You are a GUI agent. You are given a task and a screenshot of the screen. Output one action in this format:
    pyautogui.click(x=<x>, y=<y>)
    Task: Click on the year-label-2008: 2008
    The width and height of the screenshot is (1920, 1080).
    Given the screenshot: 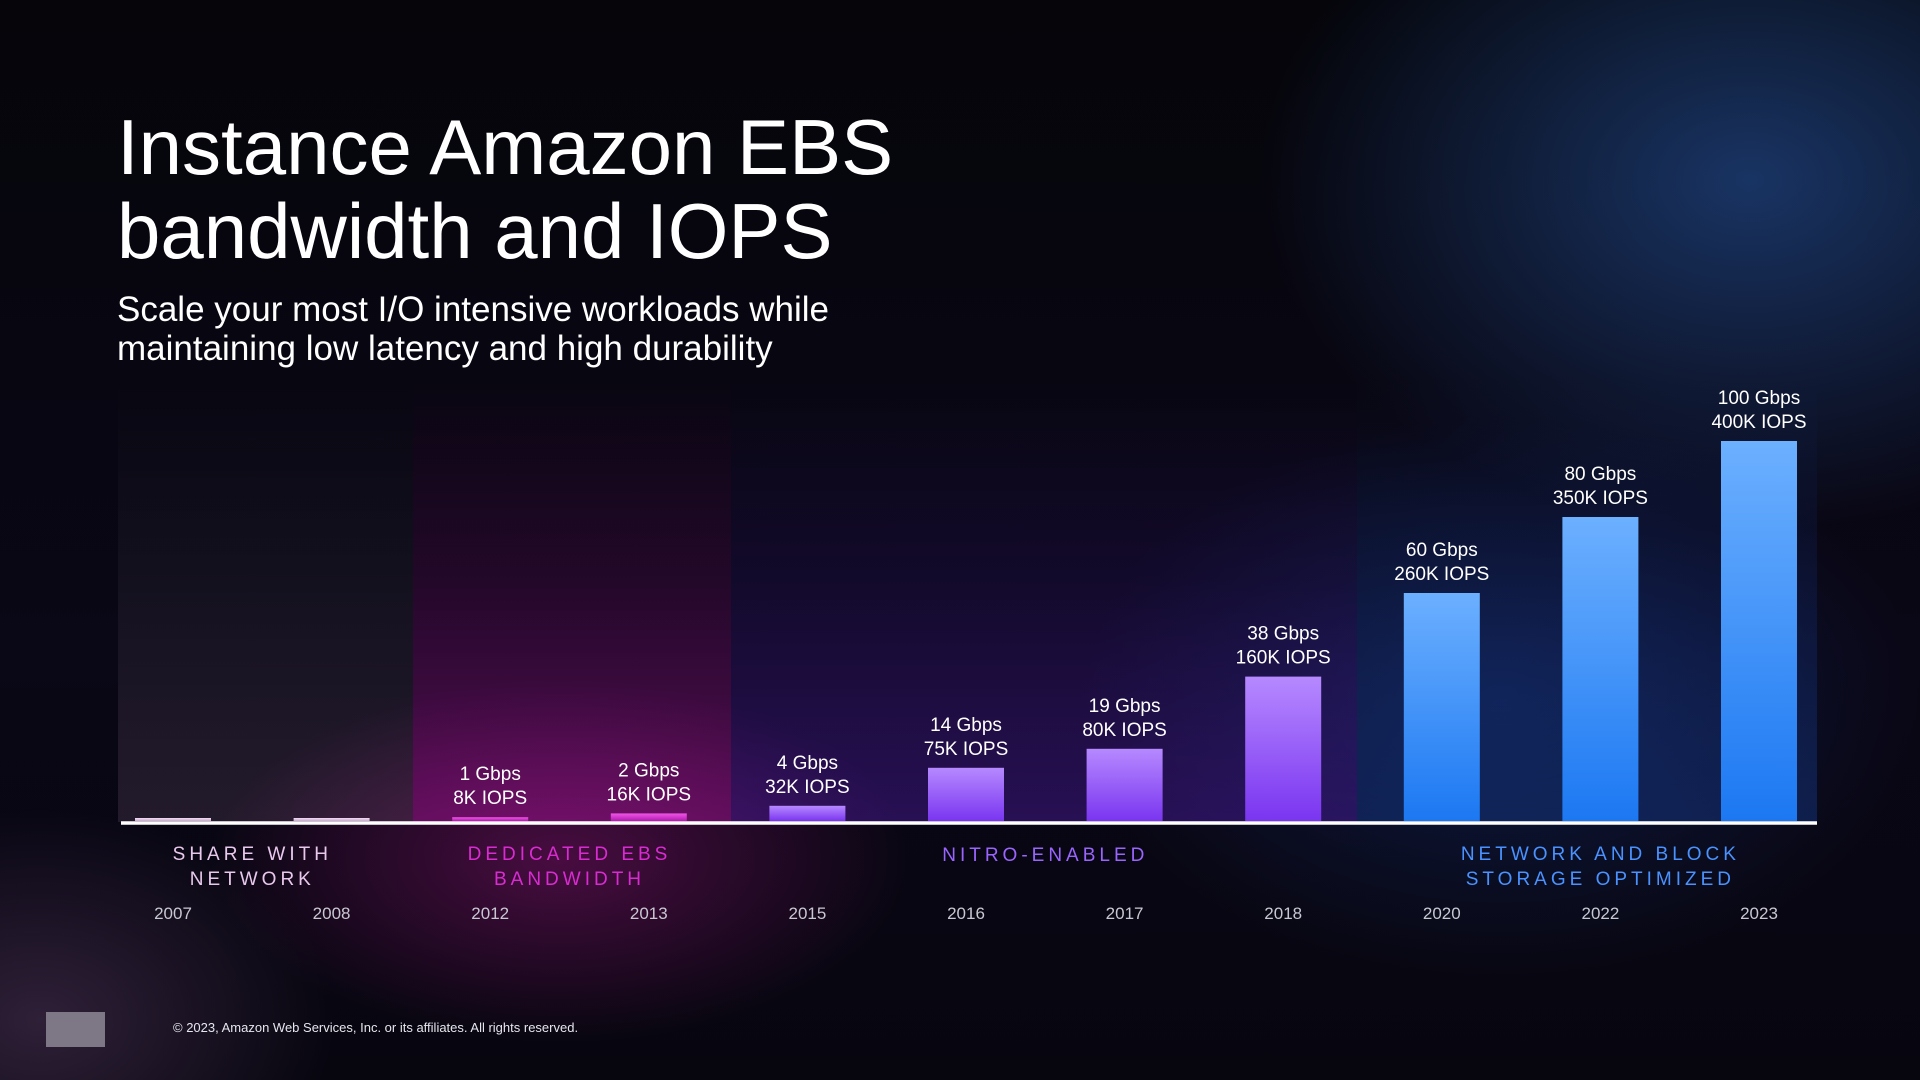 What is the action you would take?
    pyautogui.click(x=332, y=913)
    